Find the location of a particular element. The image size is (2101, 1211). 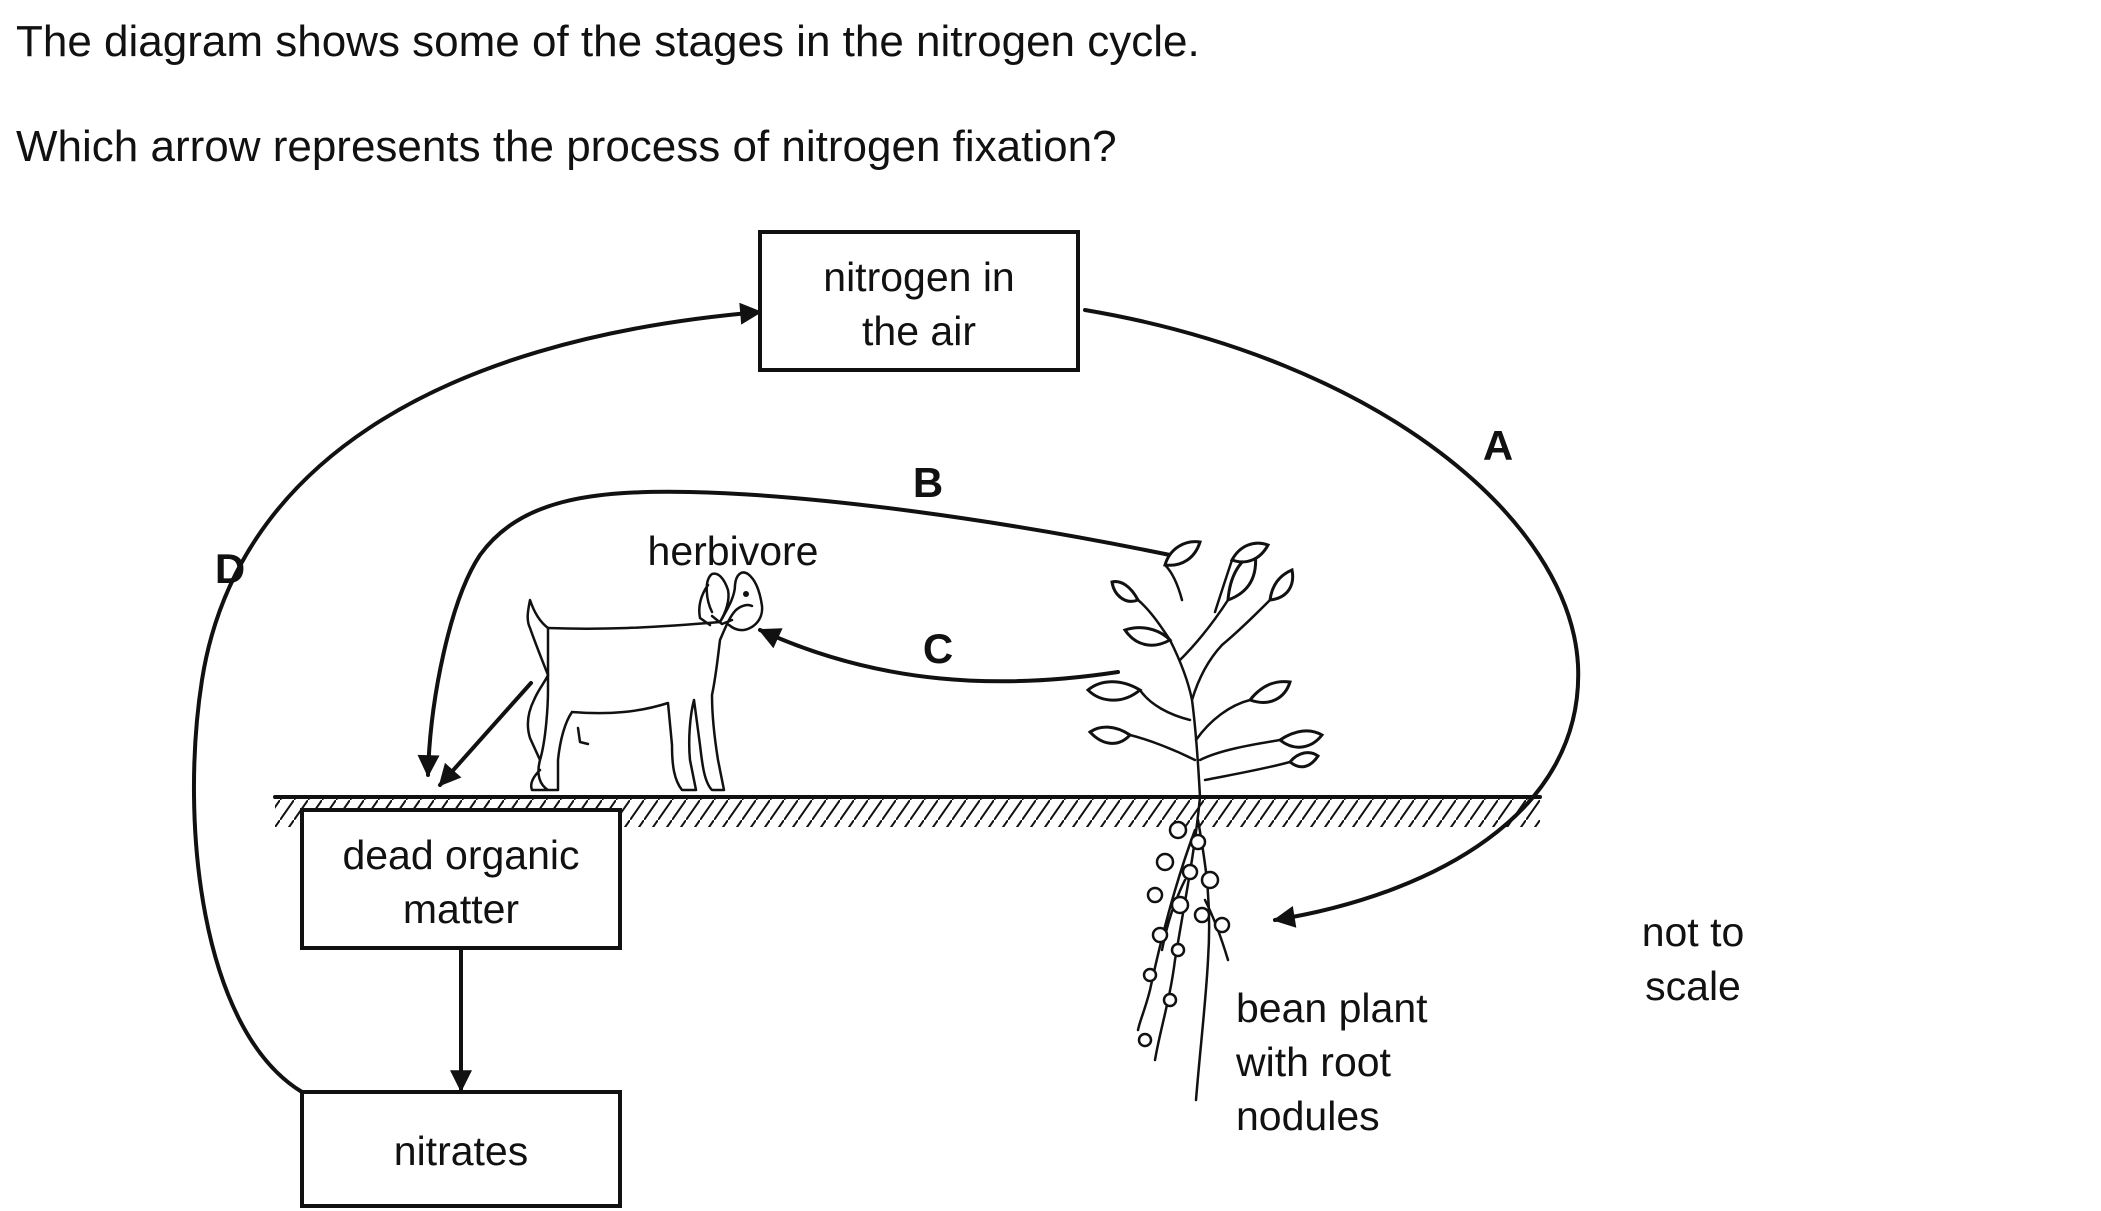

arrow-c-label: C is located at coordinates (938, 648).